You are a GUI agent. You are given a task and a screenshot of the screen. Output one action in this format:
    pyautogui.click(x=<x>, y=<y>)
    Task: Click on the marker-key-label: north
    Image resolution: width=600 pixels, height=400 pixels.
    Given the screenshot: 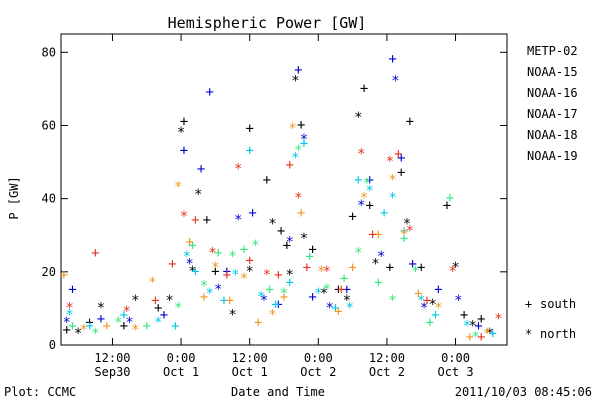 What is the action you would take?
    pyautogui.click(x=558, y=334)
    